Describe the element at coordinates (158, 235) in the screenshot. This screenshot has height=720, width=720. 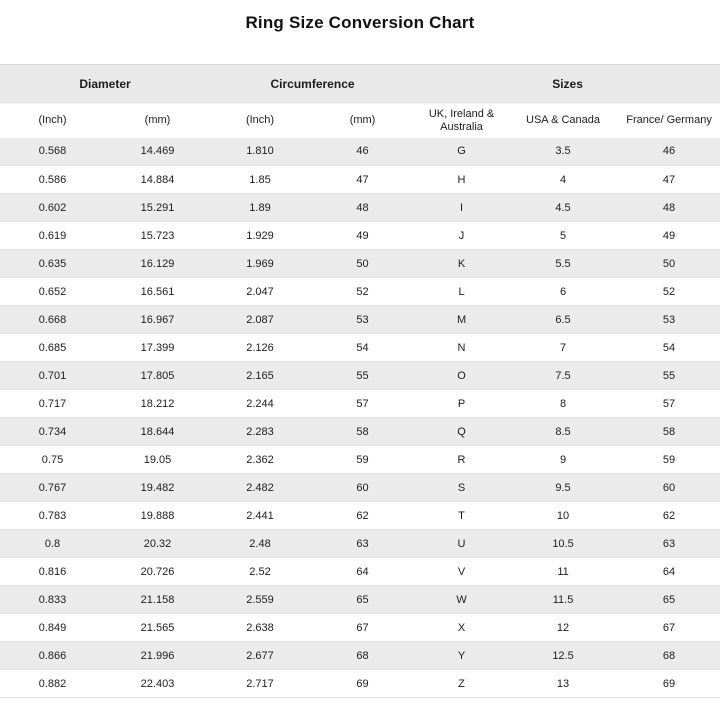
I see `table-cell: 15.723` at that location.